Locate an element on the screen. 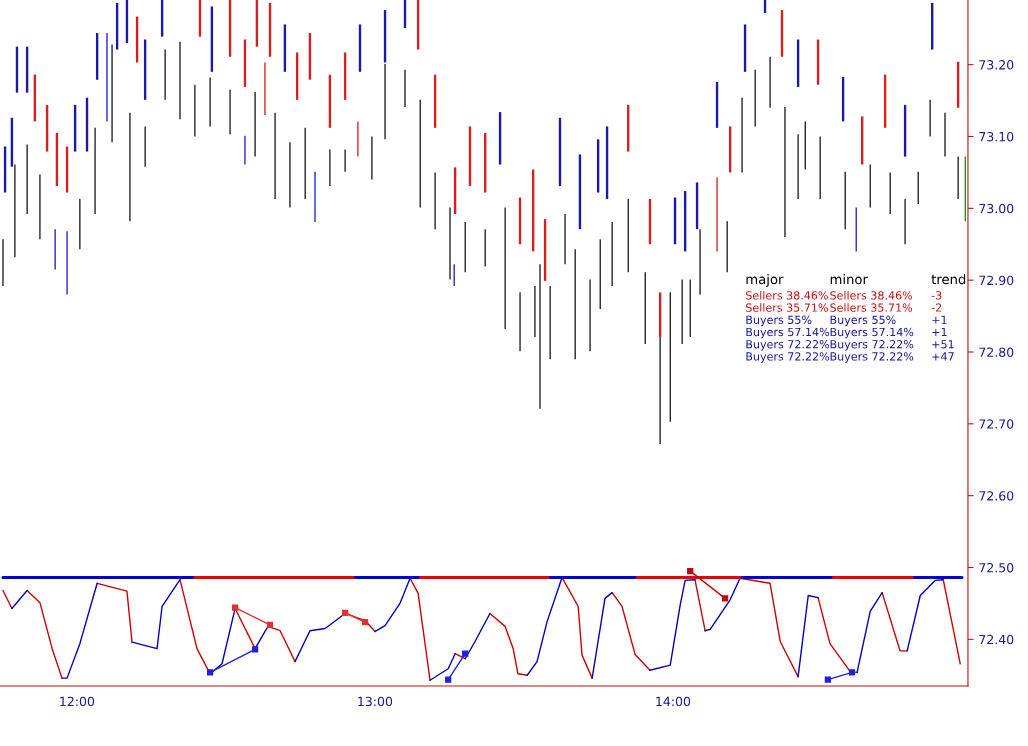 This screenshot has height=746, width=1028. y-tick-label: 72.70 is located at coordinates (996, 424).